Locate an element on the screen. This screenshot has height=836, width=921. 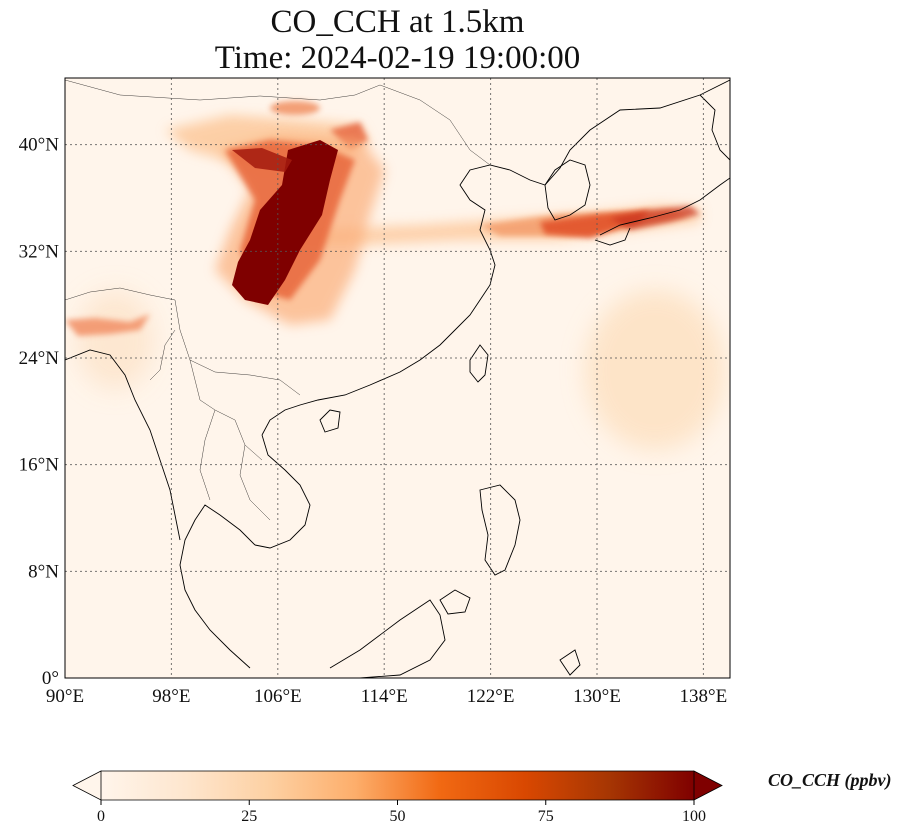
colorbar: 0 25 50 75 100 is located at coordinates (397, 797).